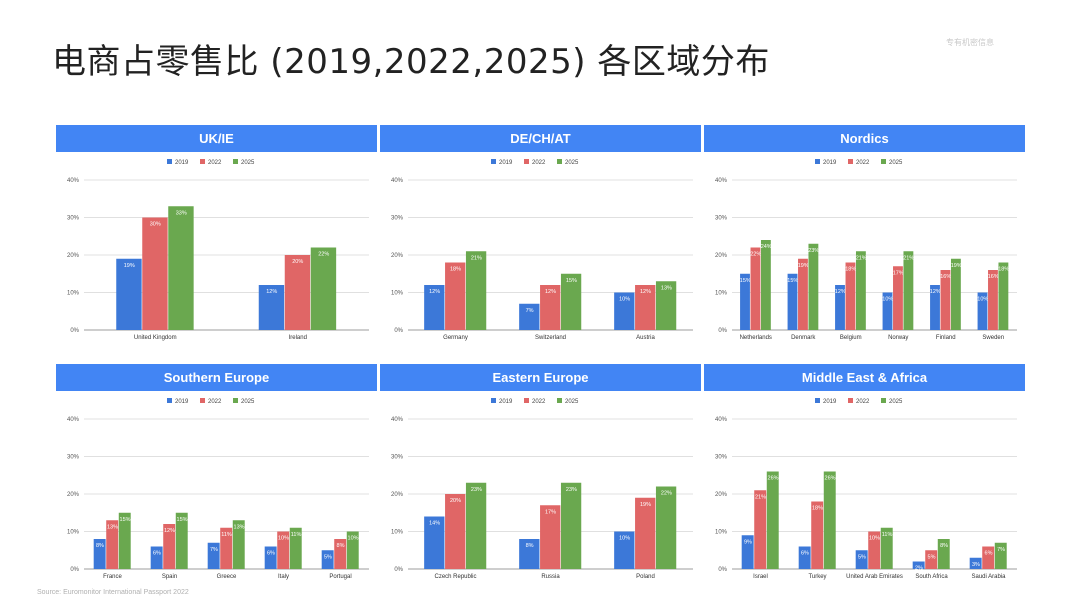  What do you see at coordinates (645, 577) in the screenshot?
I see `x-tick-label: Poland` at bounding box center [645, 577].